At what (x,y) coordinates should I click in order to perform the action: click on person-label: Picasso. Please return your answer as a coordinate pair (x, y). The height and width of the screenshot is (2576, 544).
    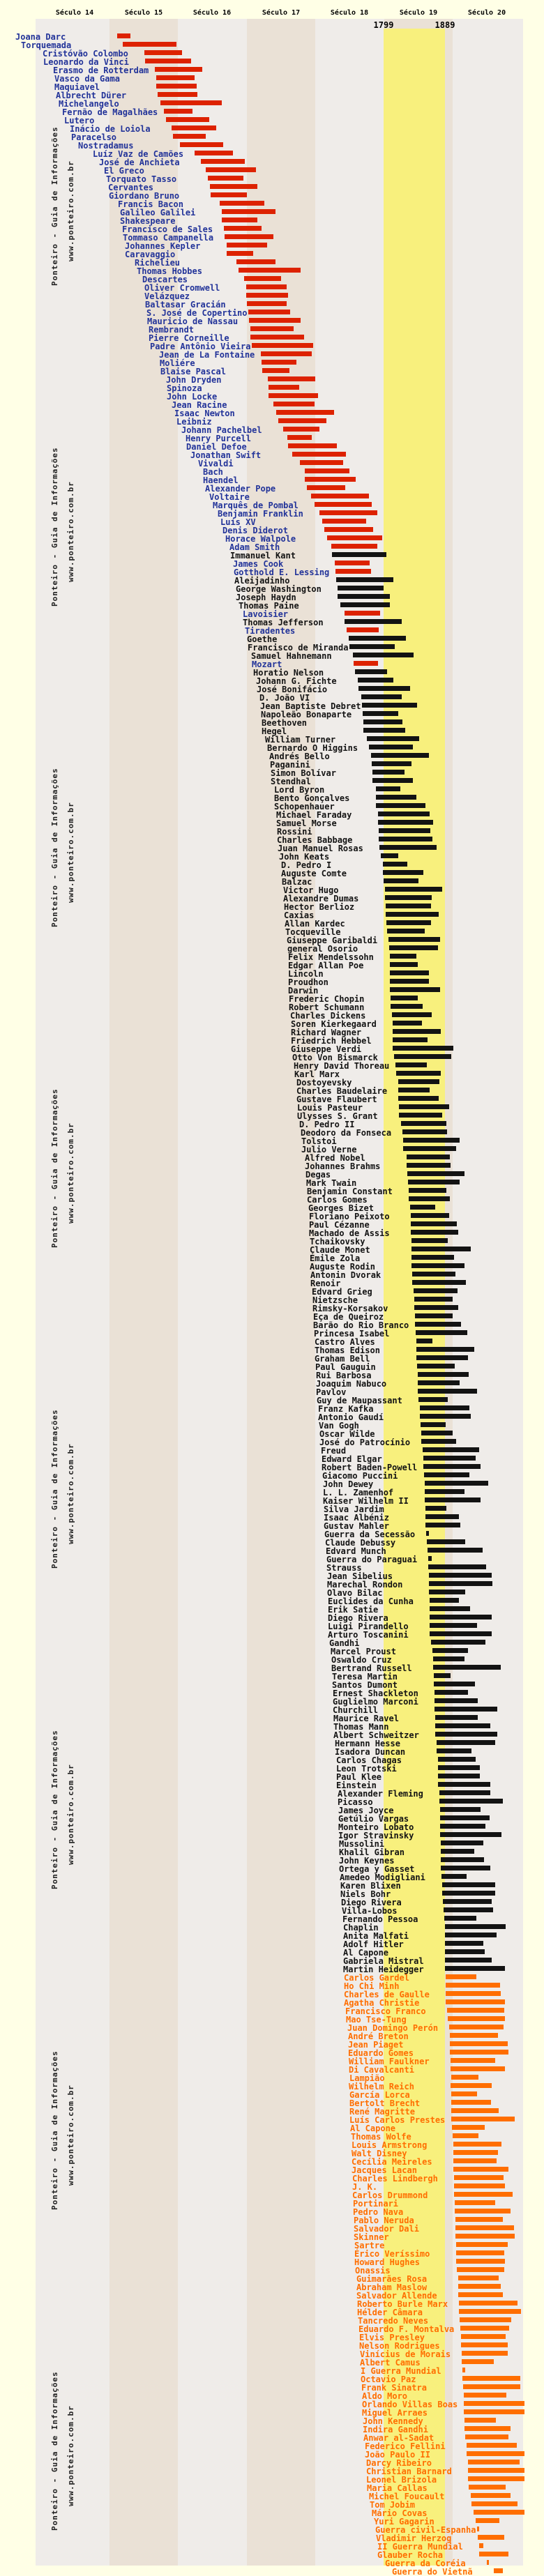
    Looking at the image, I should click on (355, 1802).